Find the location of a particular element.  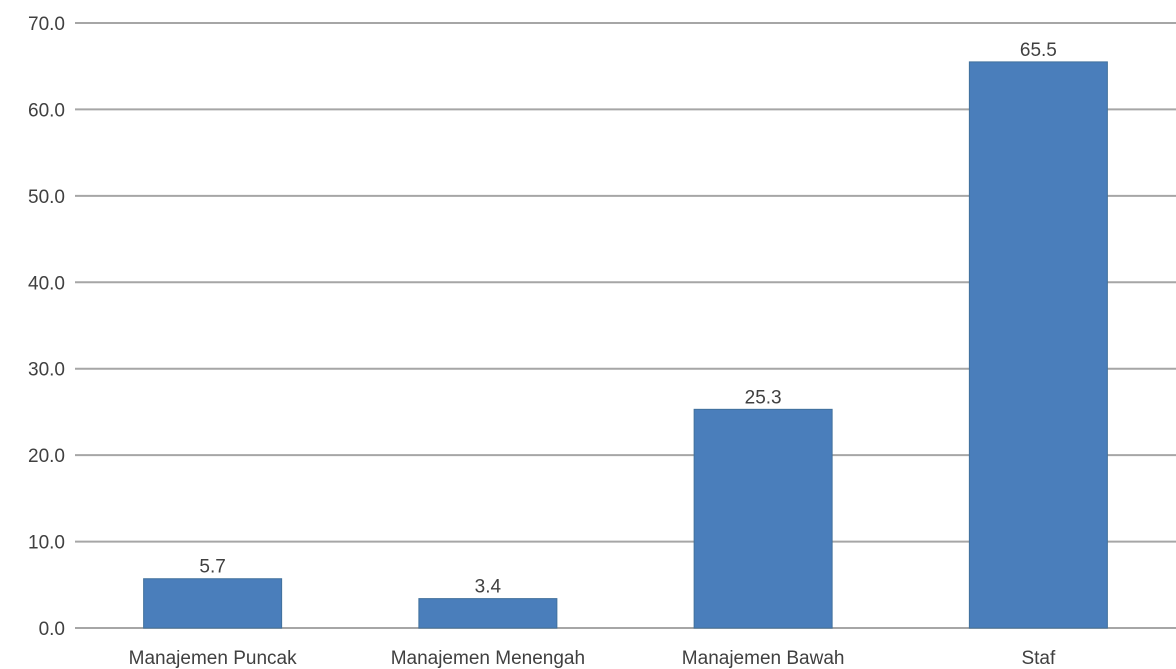

x-category-label: Manajemen Menengah is located at coordinates (488, 658).